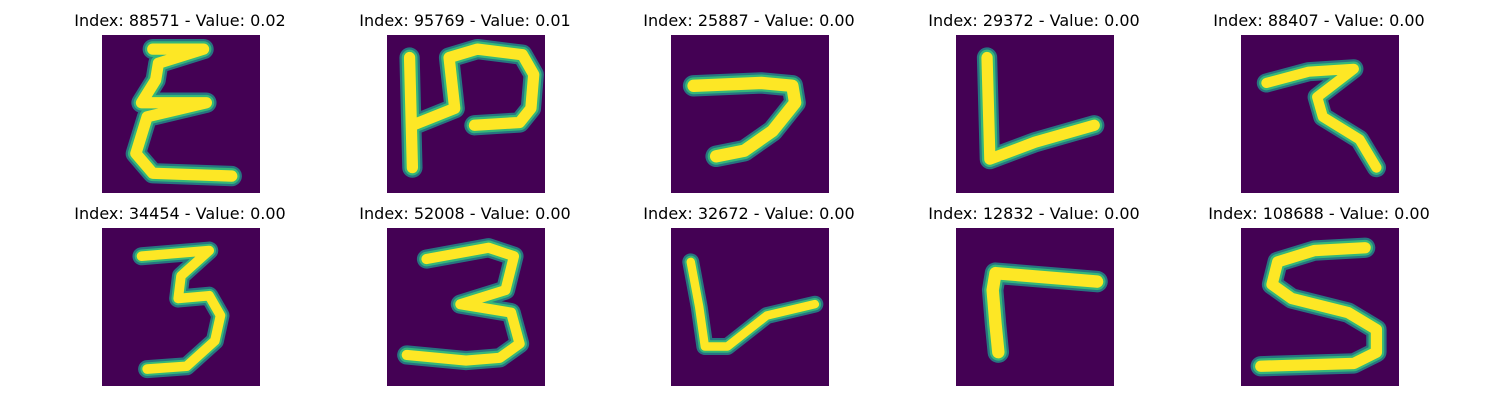 The width and height of the screenshot is (1500, 400). What do you see at coordinates (1034, 20) in the screenshot?
I see `panel-title: Index: 29372 - Value: 0.00` at bounding box center [1034, 20].